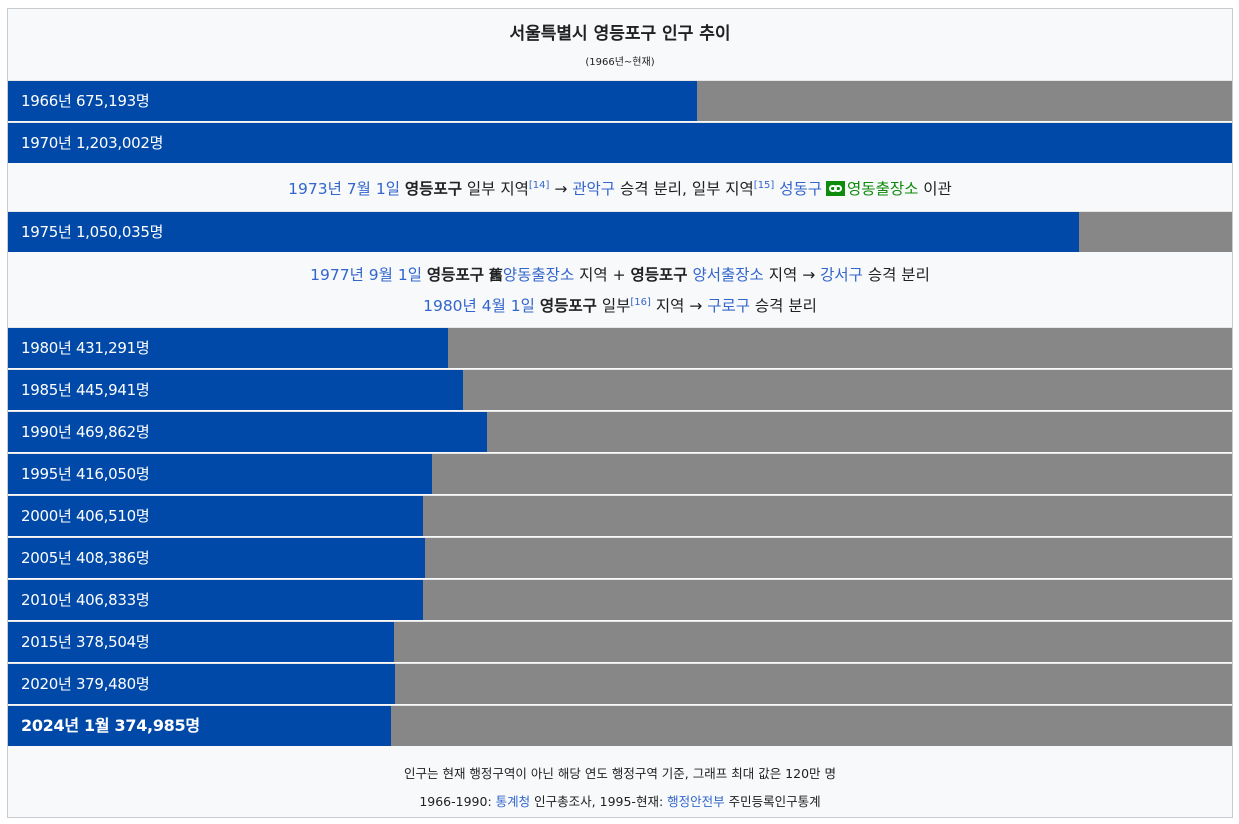 This screenshot has height=824, width=1239. I want to click on bar-row: 2010년 406,833명, so click(620, 599).